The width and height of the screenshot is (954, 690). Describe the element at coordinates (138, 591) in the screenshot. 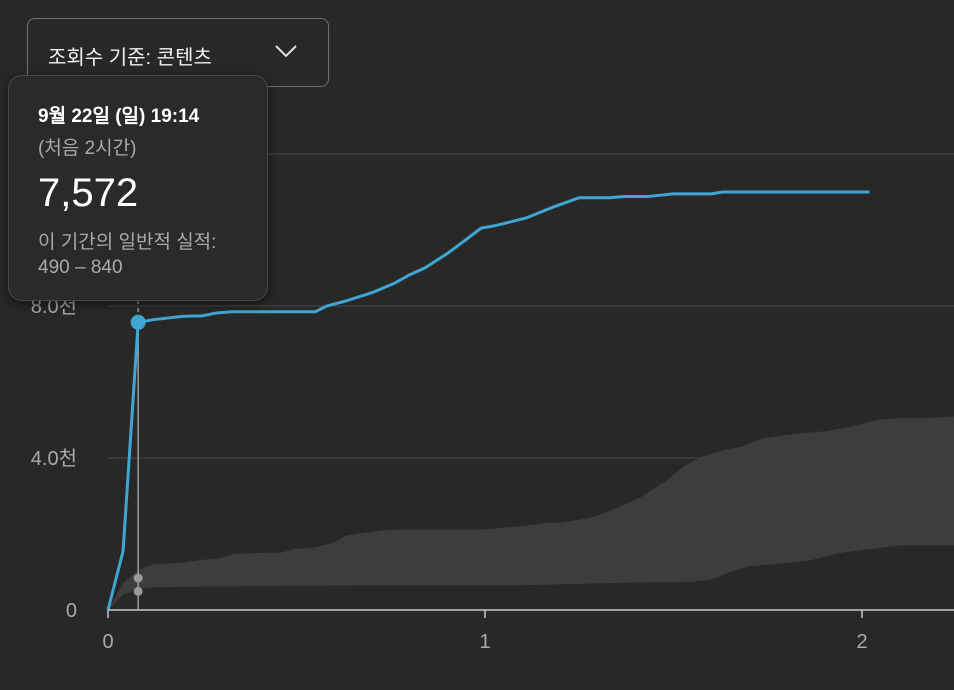

I see `band-lower-marker` at that location.